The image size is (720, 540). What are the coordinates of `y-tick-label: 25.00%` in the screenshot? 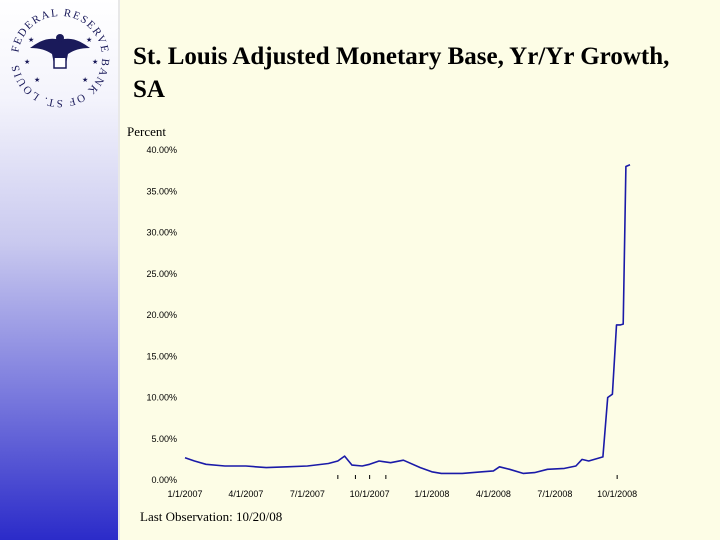 It's located at (161, 274).